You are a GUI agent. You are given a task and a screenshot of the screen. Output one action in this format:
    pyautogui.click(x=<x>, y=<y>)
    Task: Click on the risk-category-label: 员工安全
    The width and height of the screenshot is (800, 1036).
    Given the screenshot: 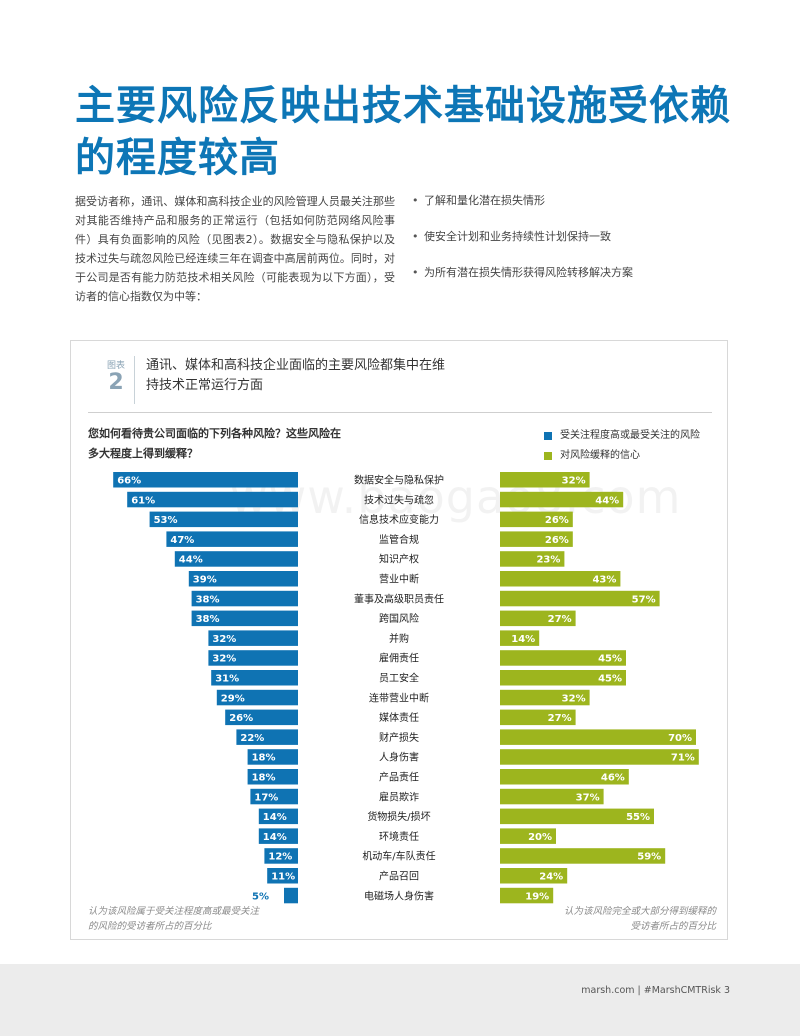 What is the action you would take?
    pyautogui.click(x=399, y=678)
    